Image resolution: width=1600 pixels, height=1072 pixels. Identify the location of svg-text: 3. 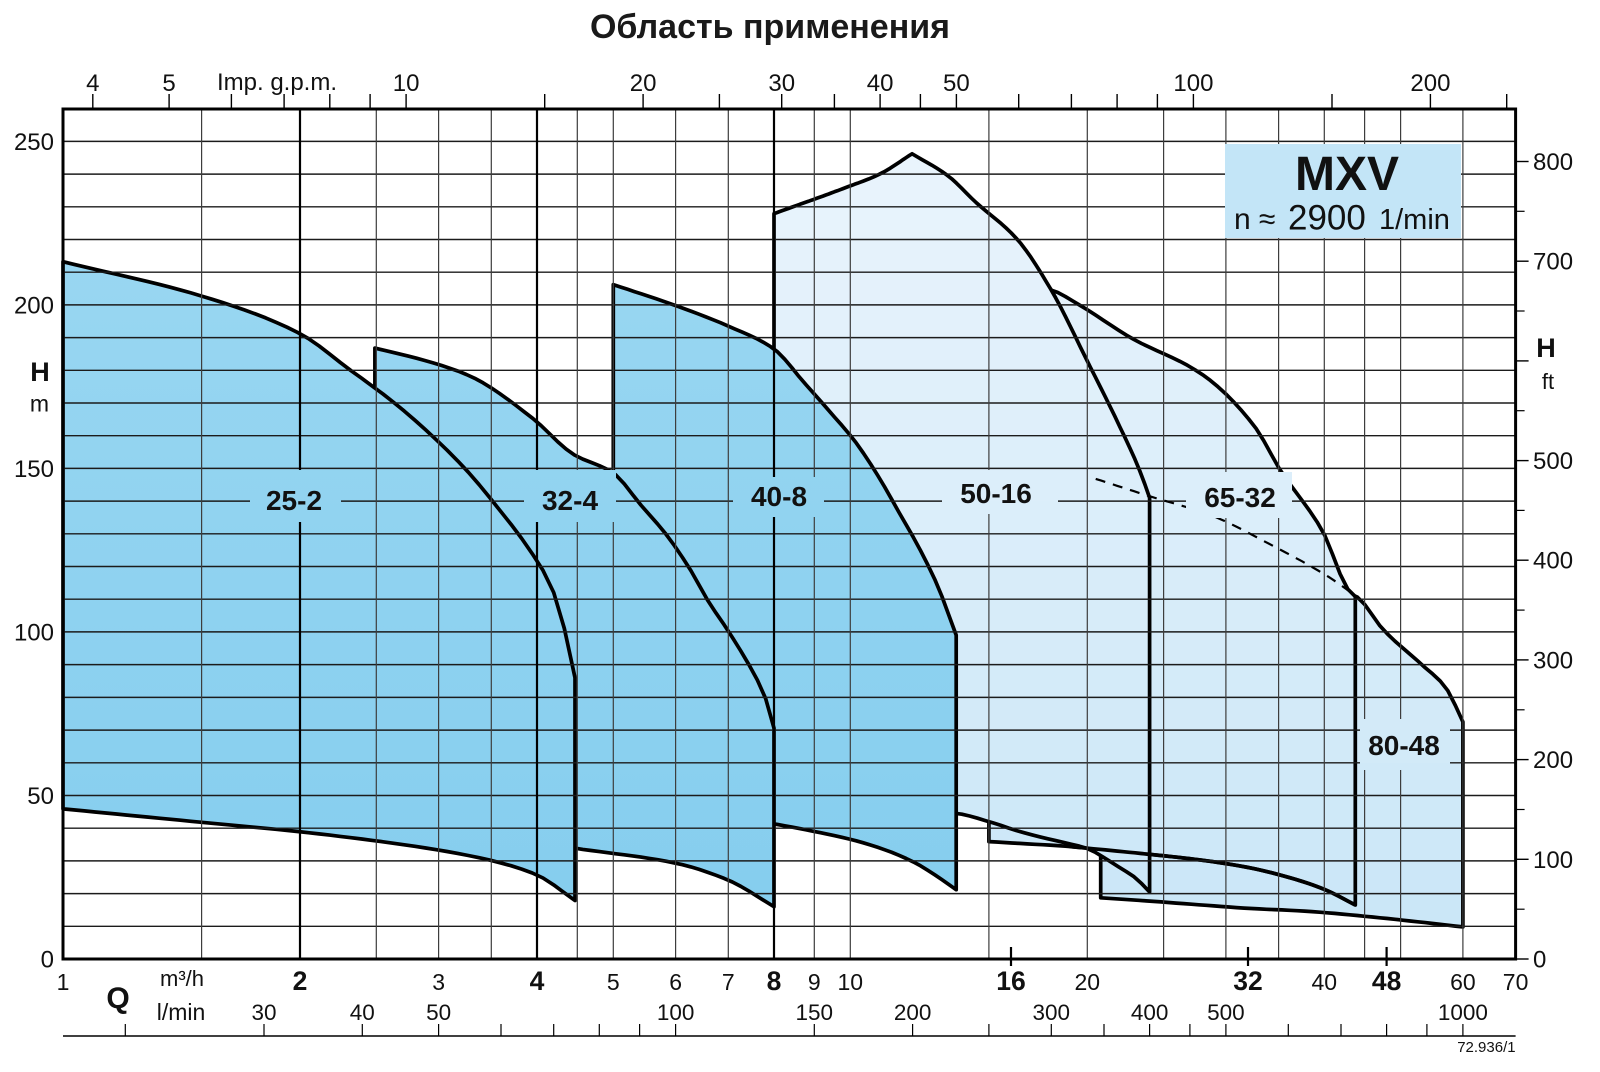
(438, 982).